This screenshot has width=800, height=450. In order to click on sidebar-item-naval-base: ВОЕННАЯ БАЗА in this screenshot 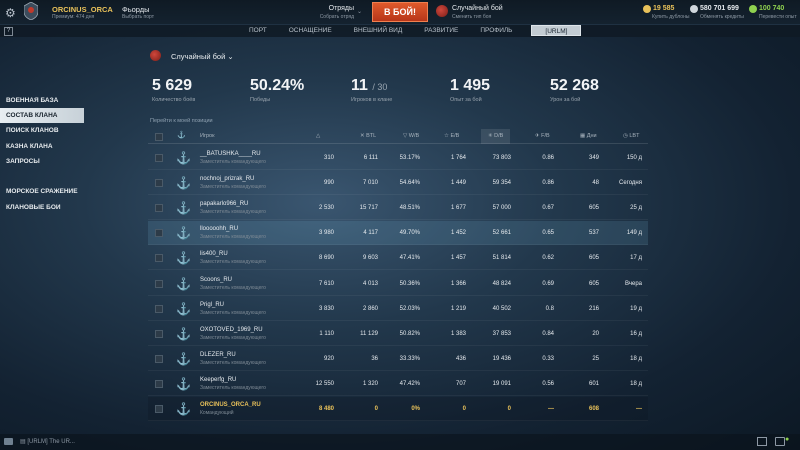, I will do `click(32, 100)`.